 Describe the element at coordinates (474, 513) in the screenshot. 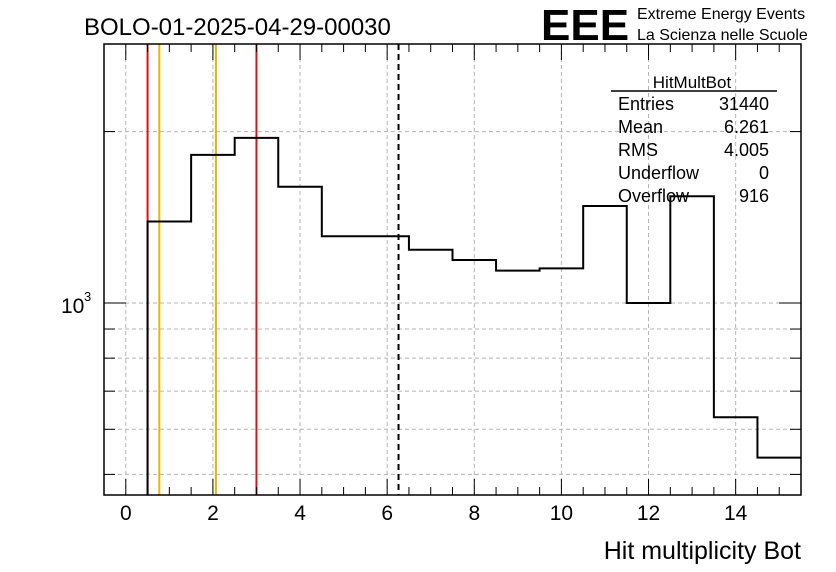

I see `x-tick-label: 8` at that location.